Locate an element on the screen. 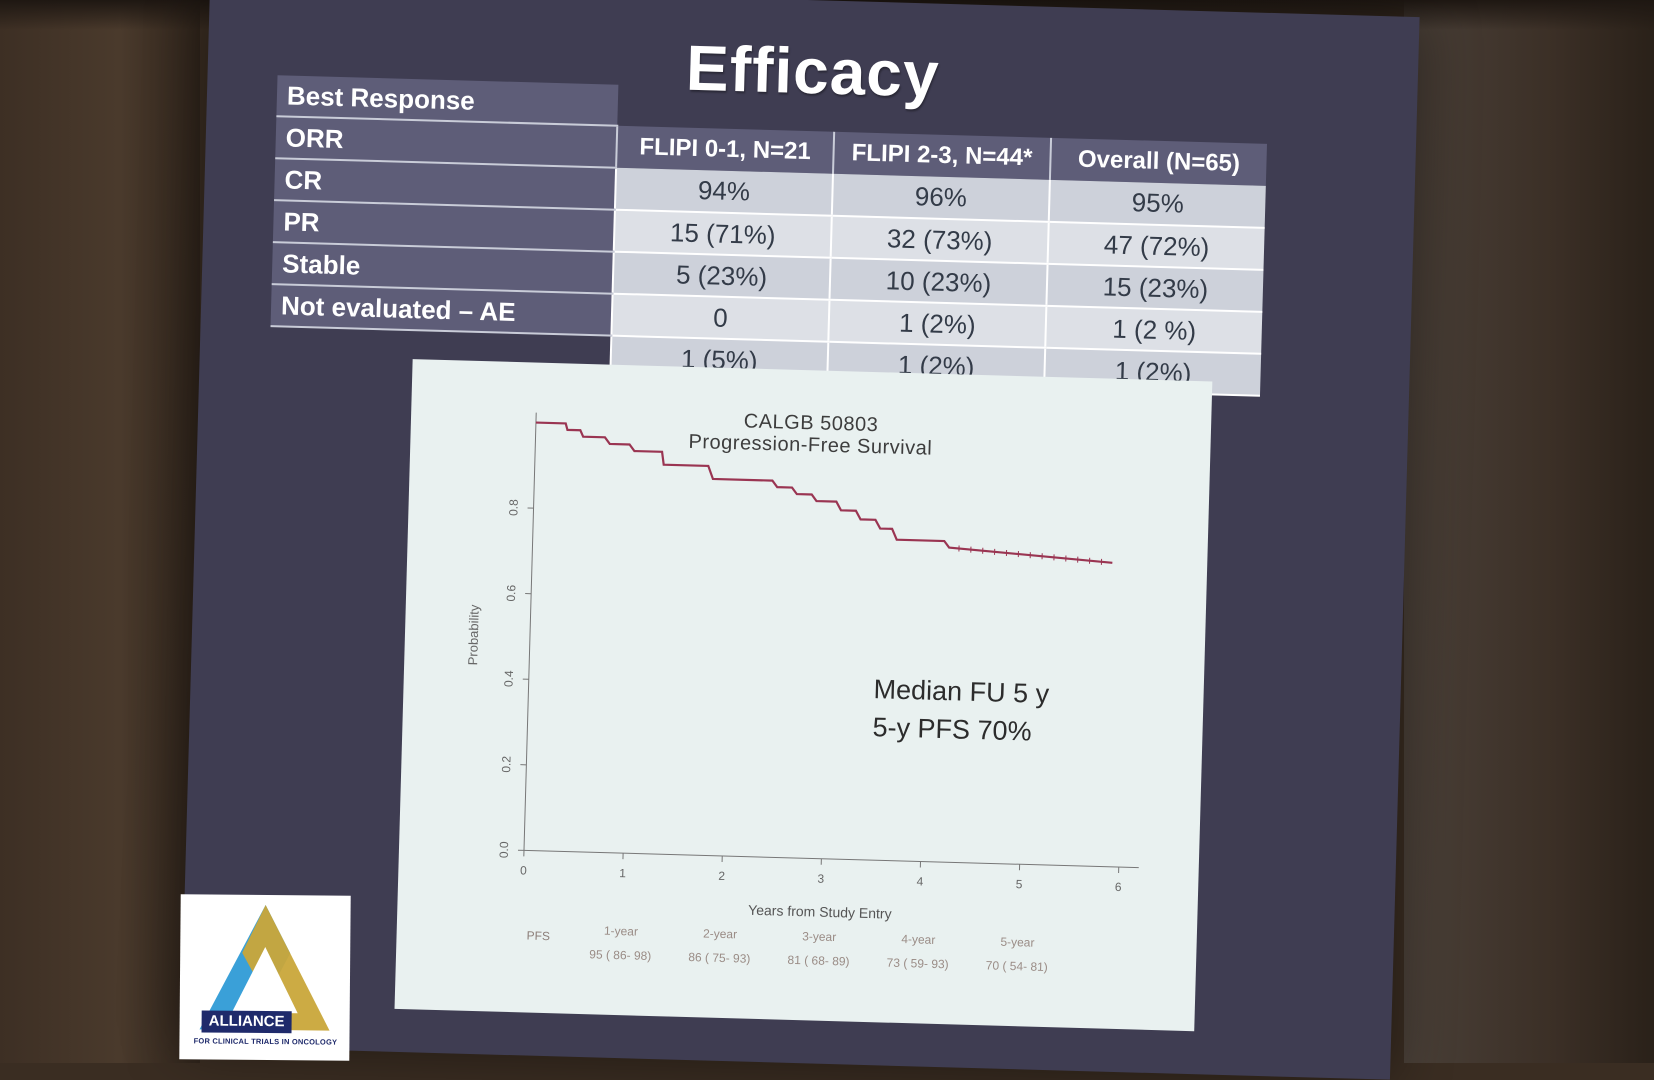  x-tick-label: 0 is located at coordinates (523, 870).